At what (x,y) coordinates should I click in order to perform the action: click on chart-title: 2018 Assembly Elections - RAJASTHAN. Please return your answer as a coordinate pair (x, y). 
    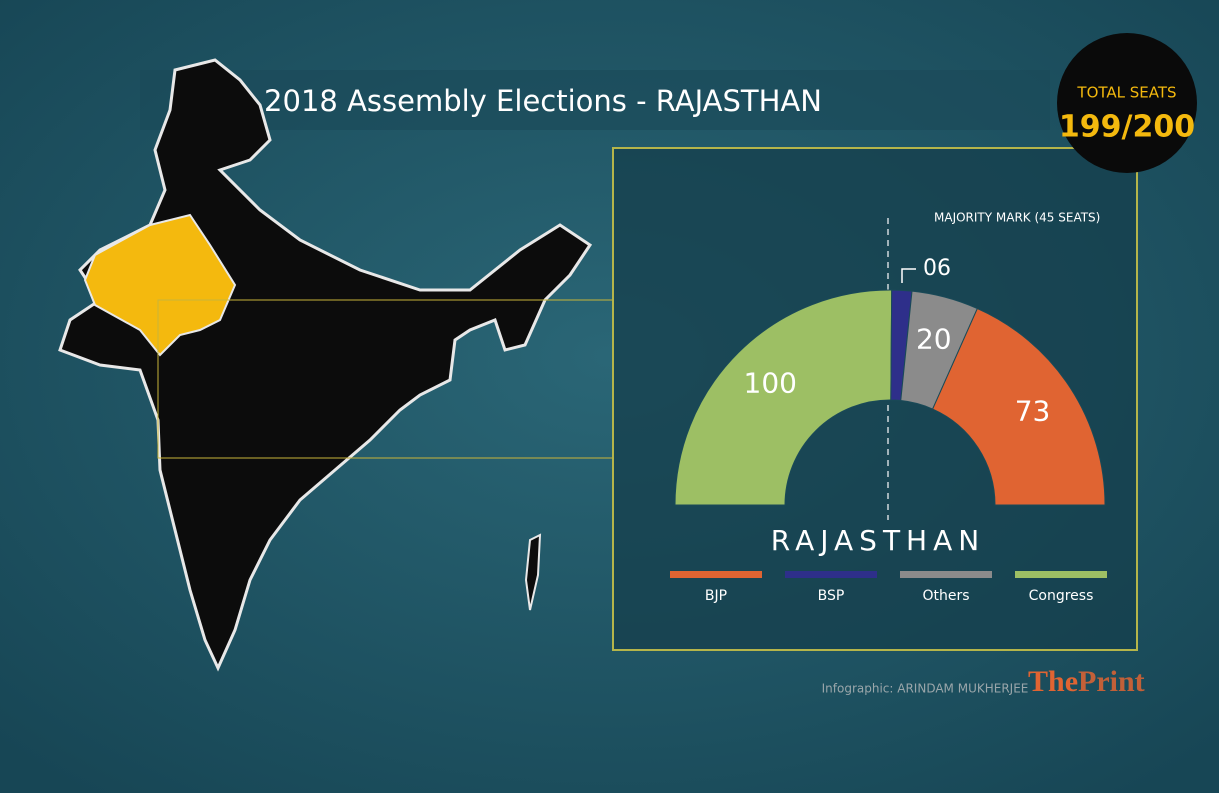
    Looking at the image, I should click on (543, 101).